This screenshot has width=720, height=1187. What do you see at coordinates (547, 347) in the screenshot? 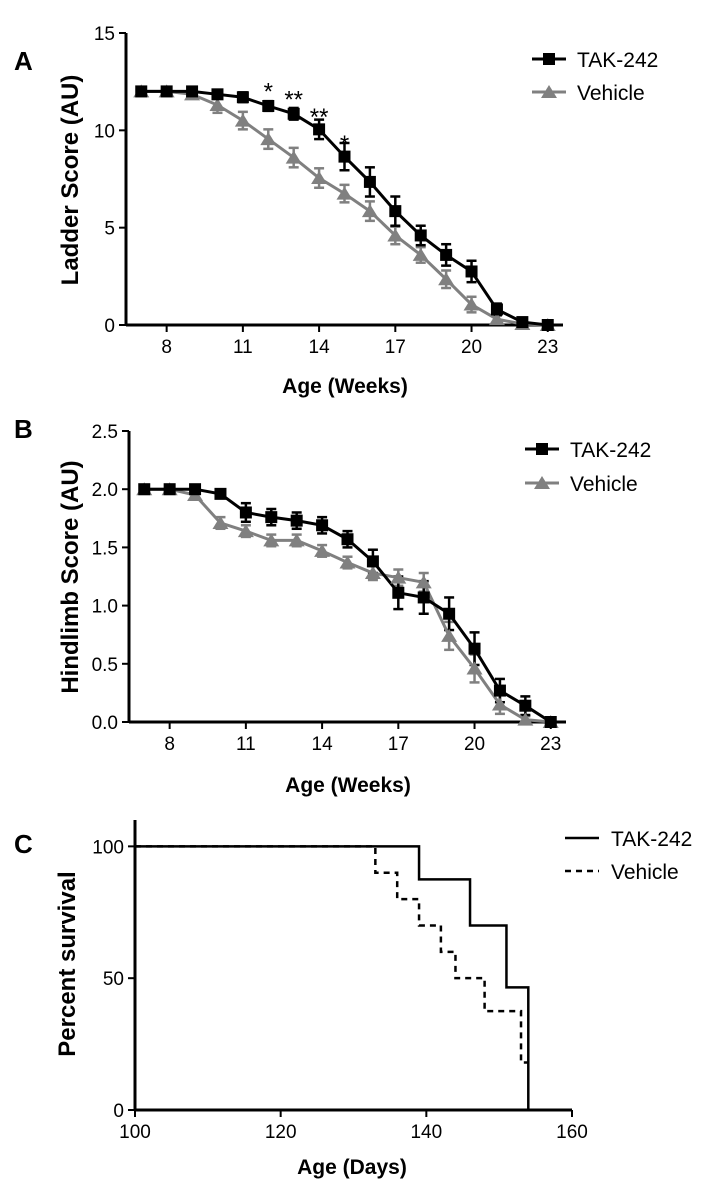
I see `x-tick-label: 23` at bounding box center [547, 347].